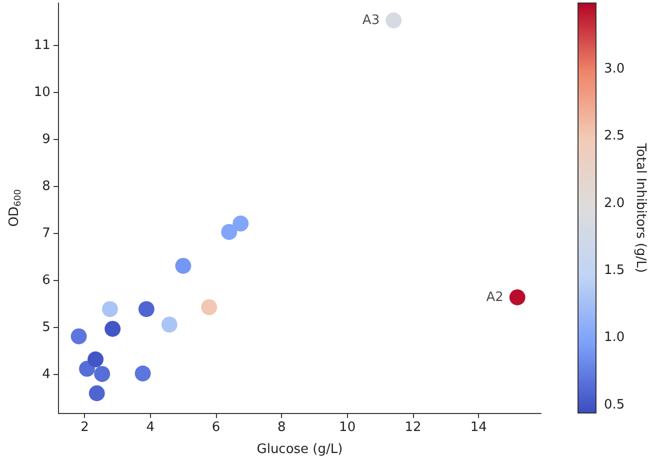  I want to click on y-tick-label: 8, so click(46, 186).